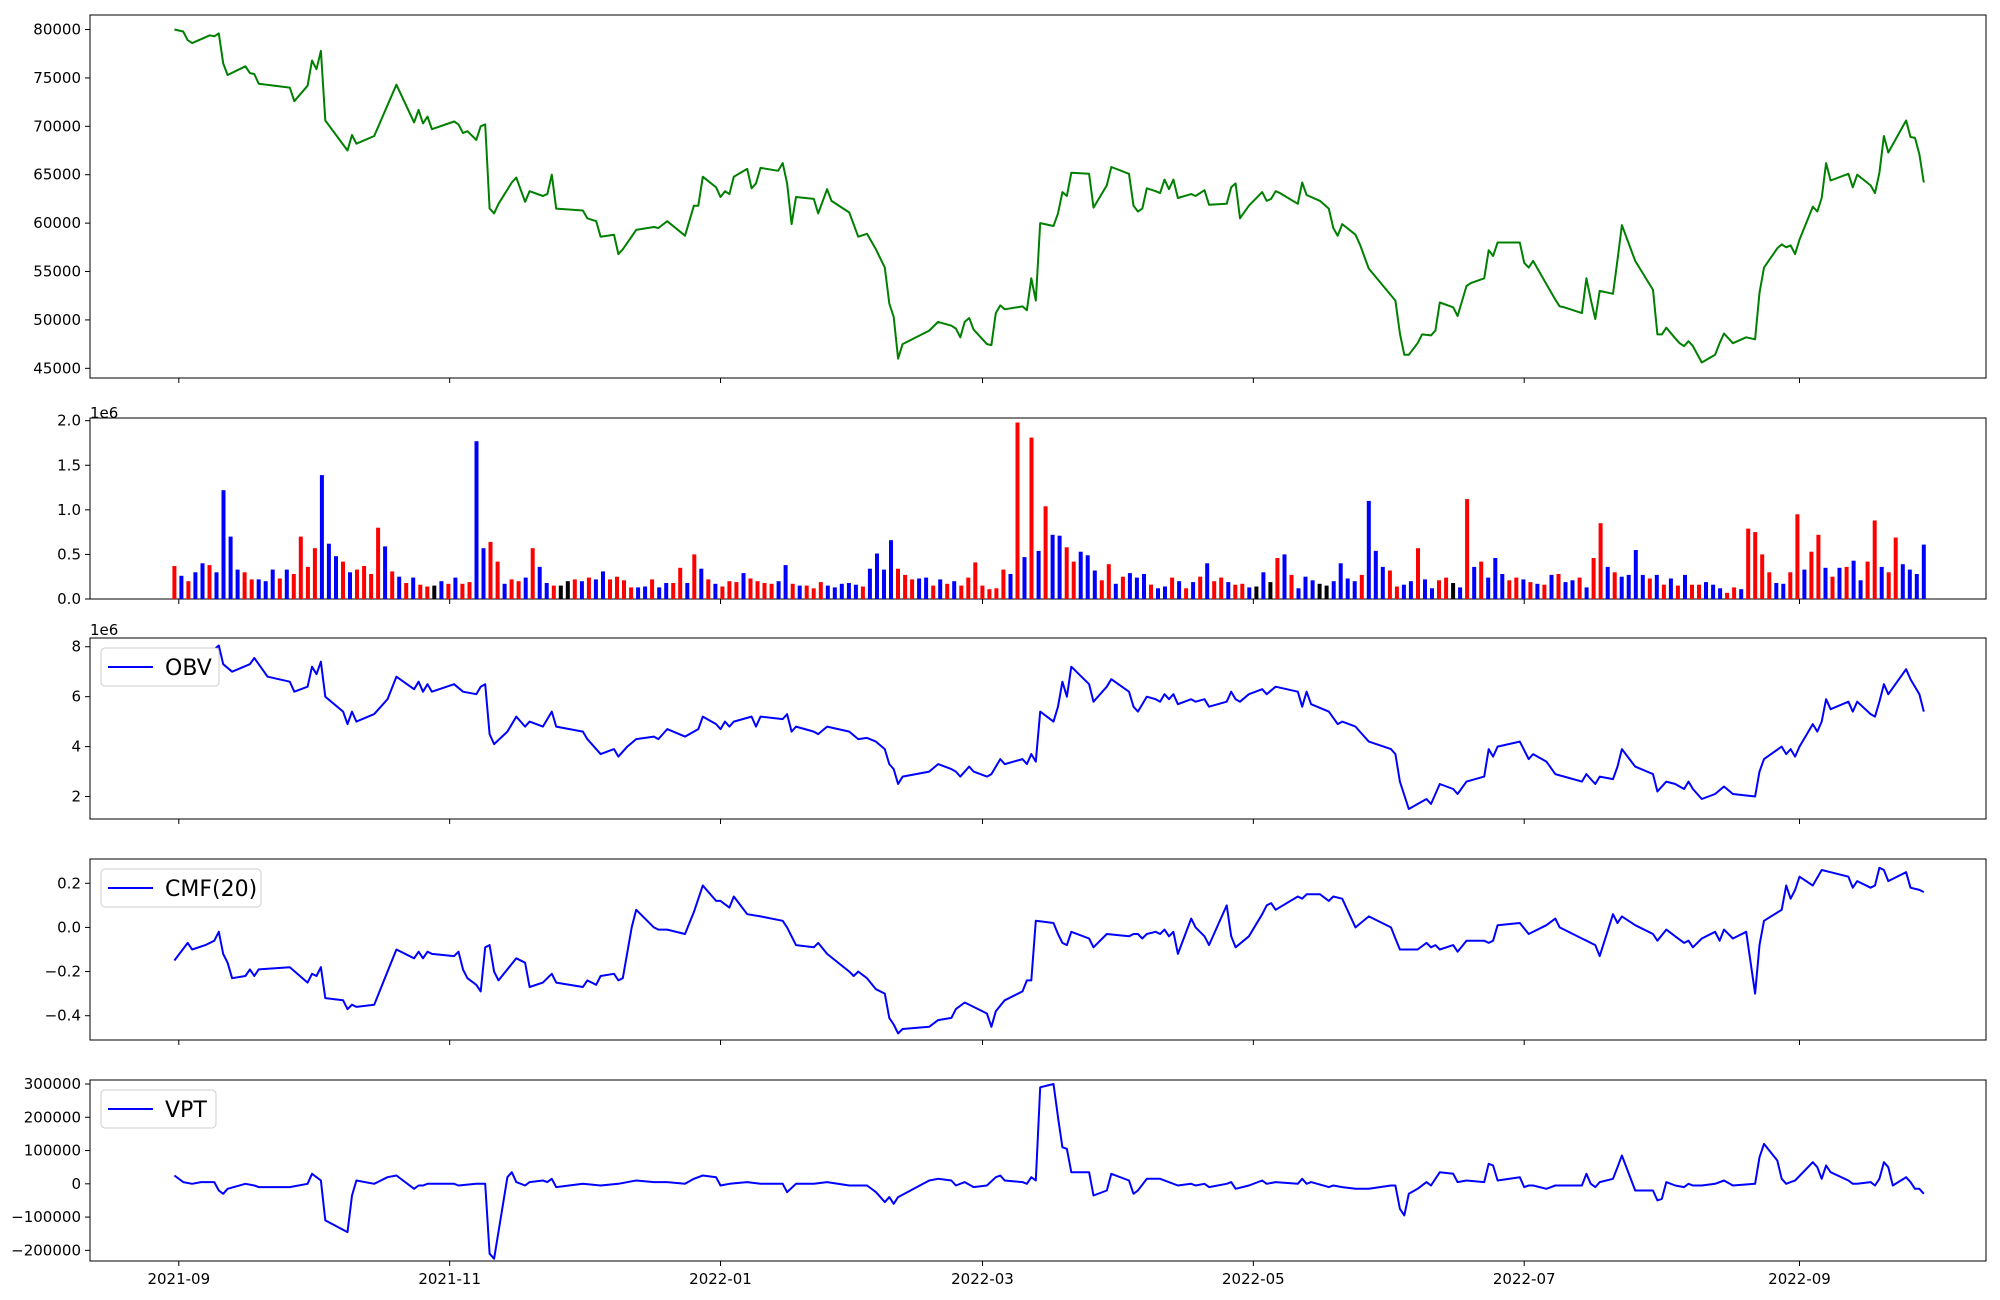 This screenshot has width=2000, height=1300. I want to click on price-ytick-label: 65000, so click(57, 175).